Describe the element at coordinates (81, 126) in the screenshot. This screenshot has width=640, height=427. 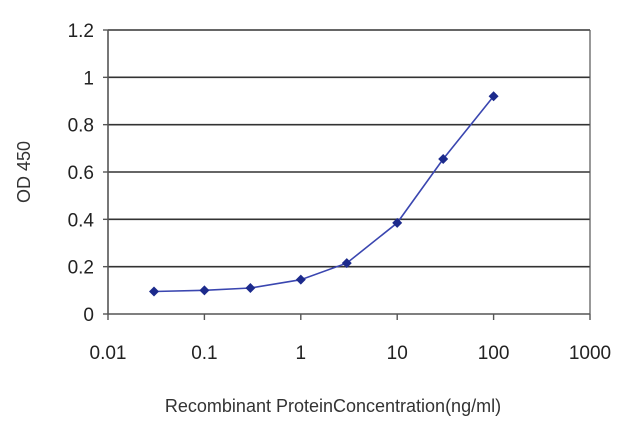
I see `y-tick-label: 0.8` at that location.